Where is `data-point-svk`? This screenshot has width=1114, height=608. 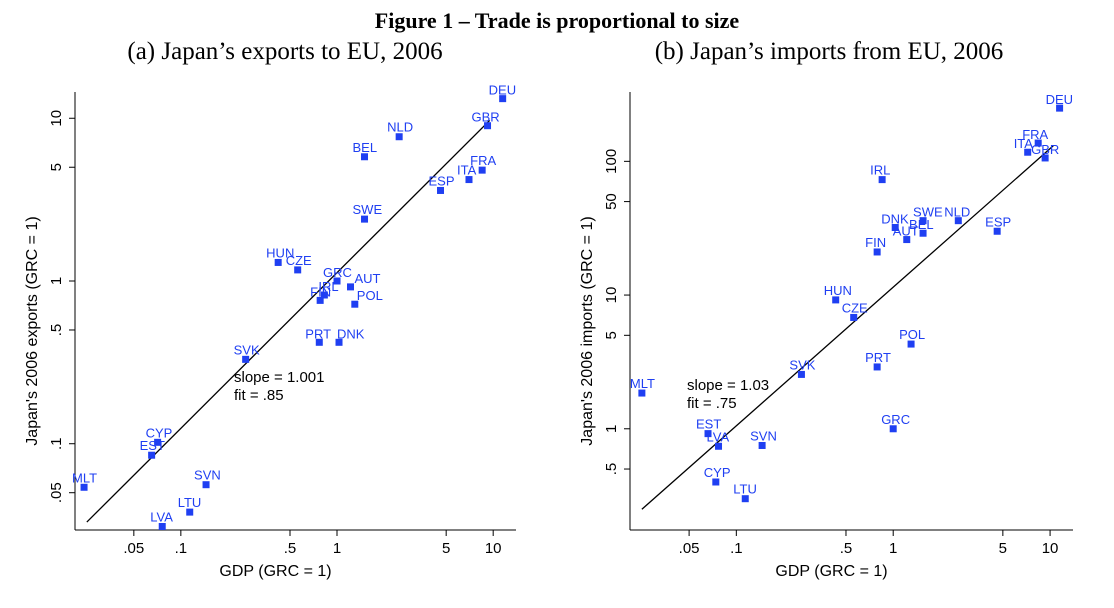 data-point-svk is located at coordinates (801, 374).